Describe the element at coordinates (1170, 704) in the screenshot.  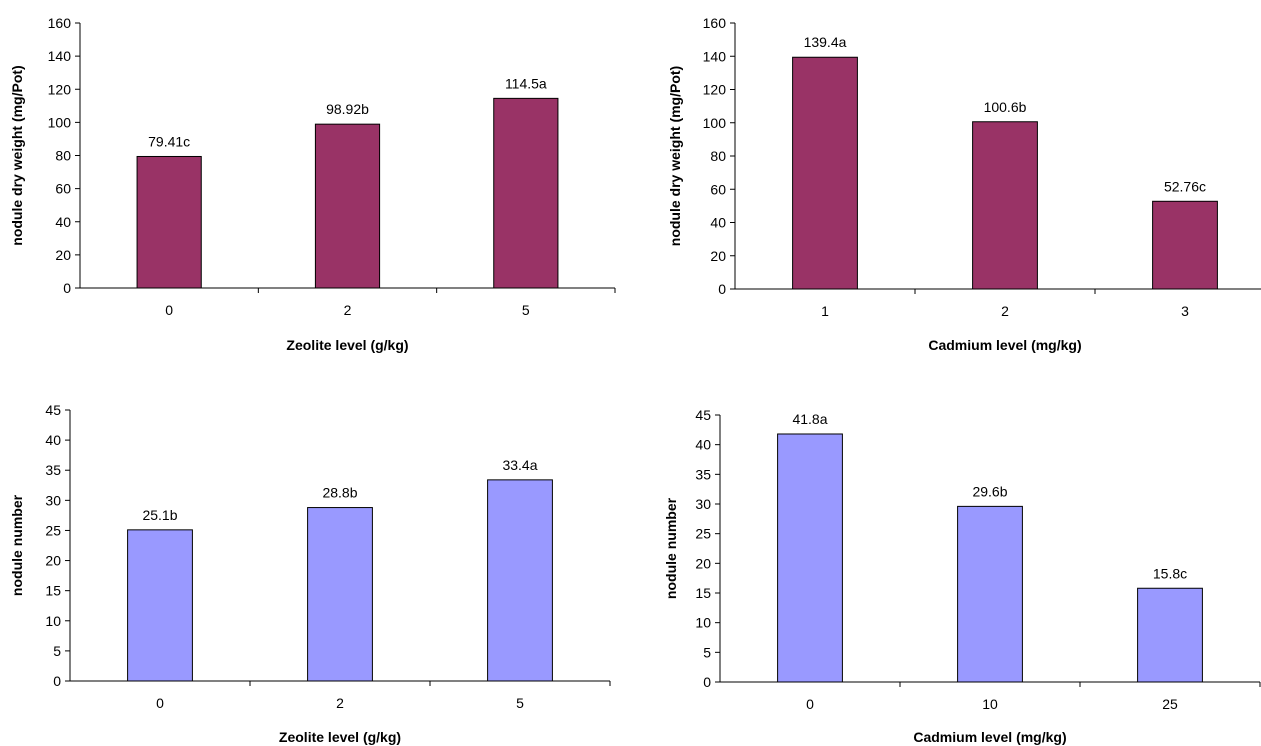
I see `x-tick-label: 25` at that location.